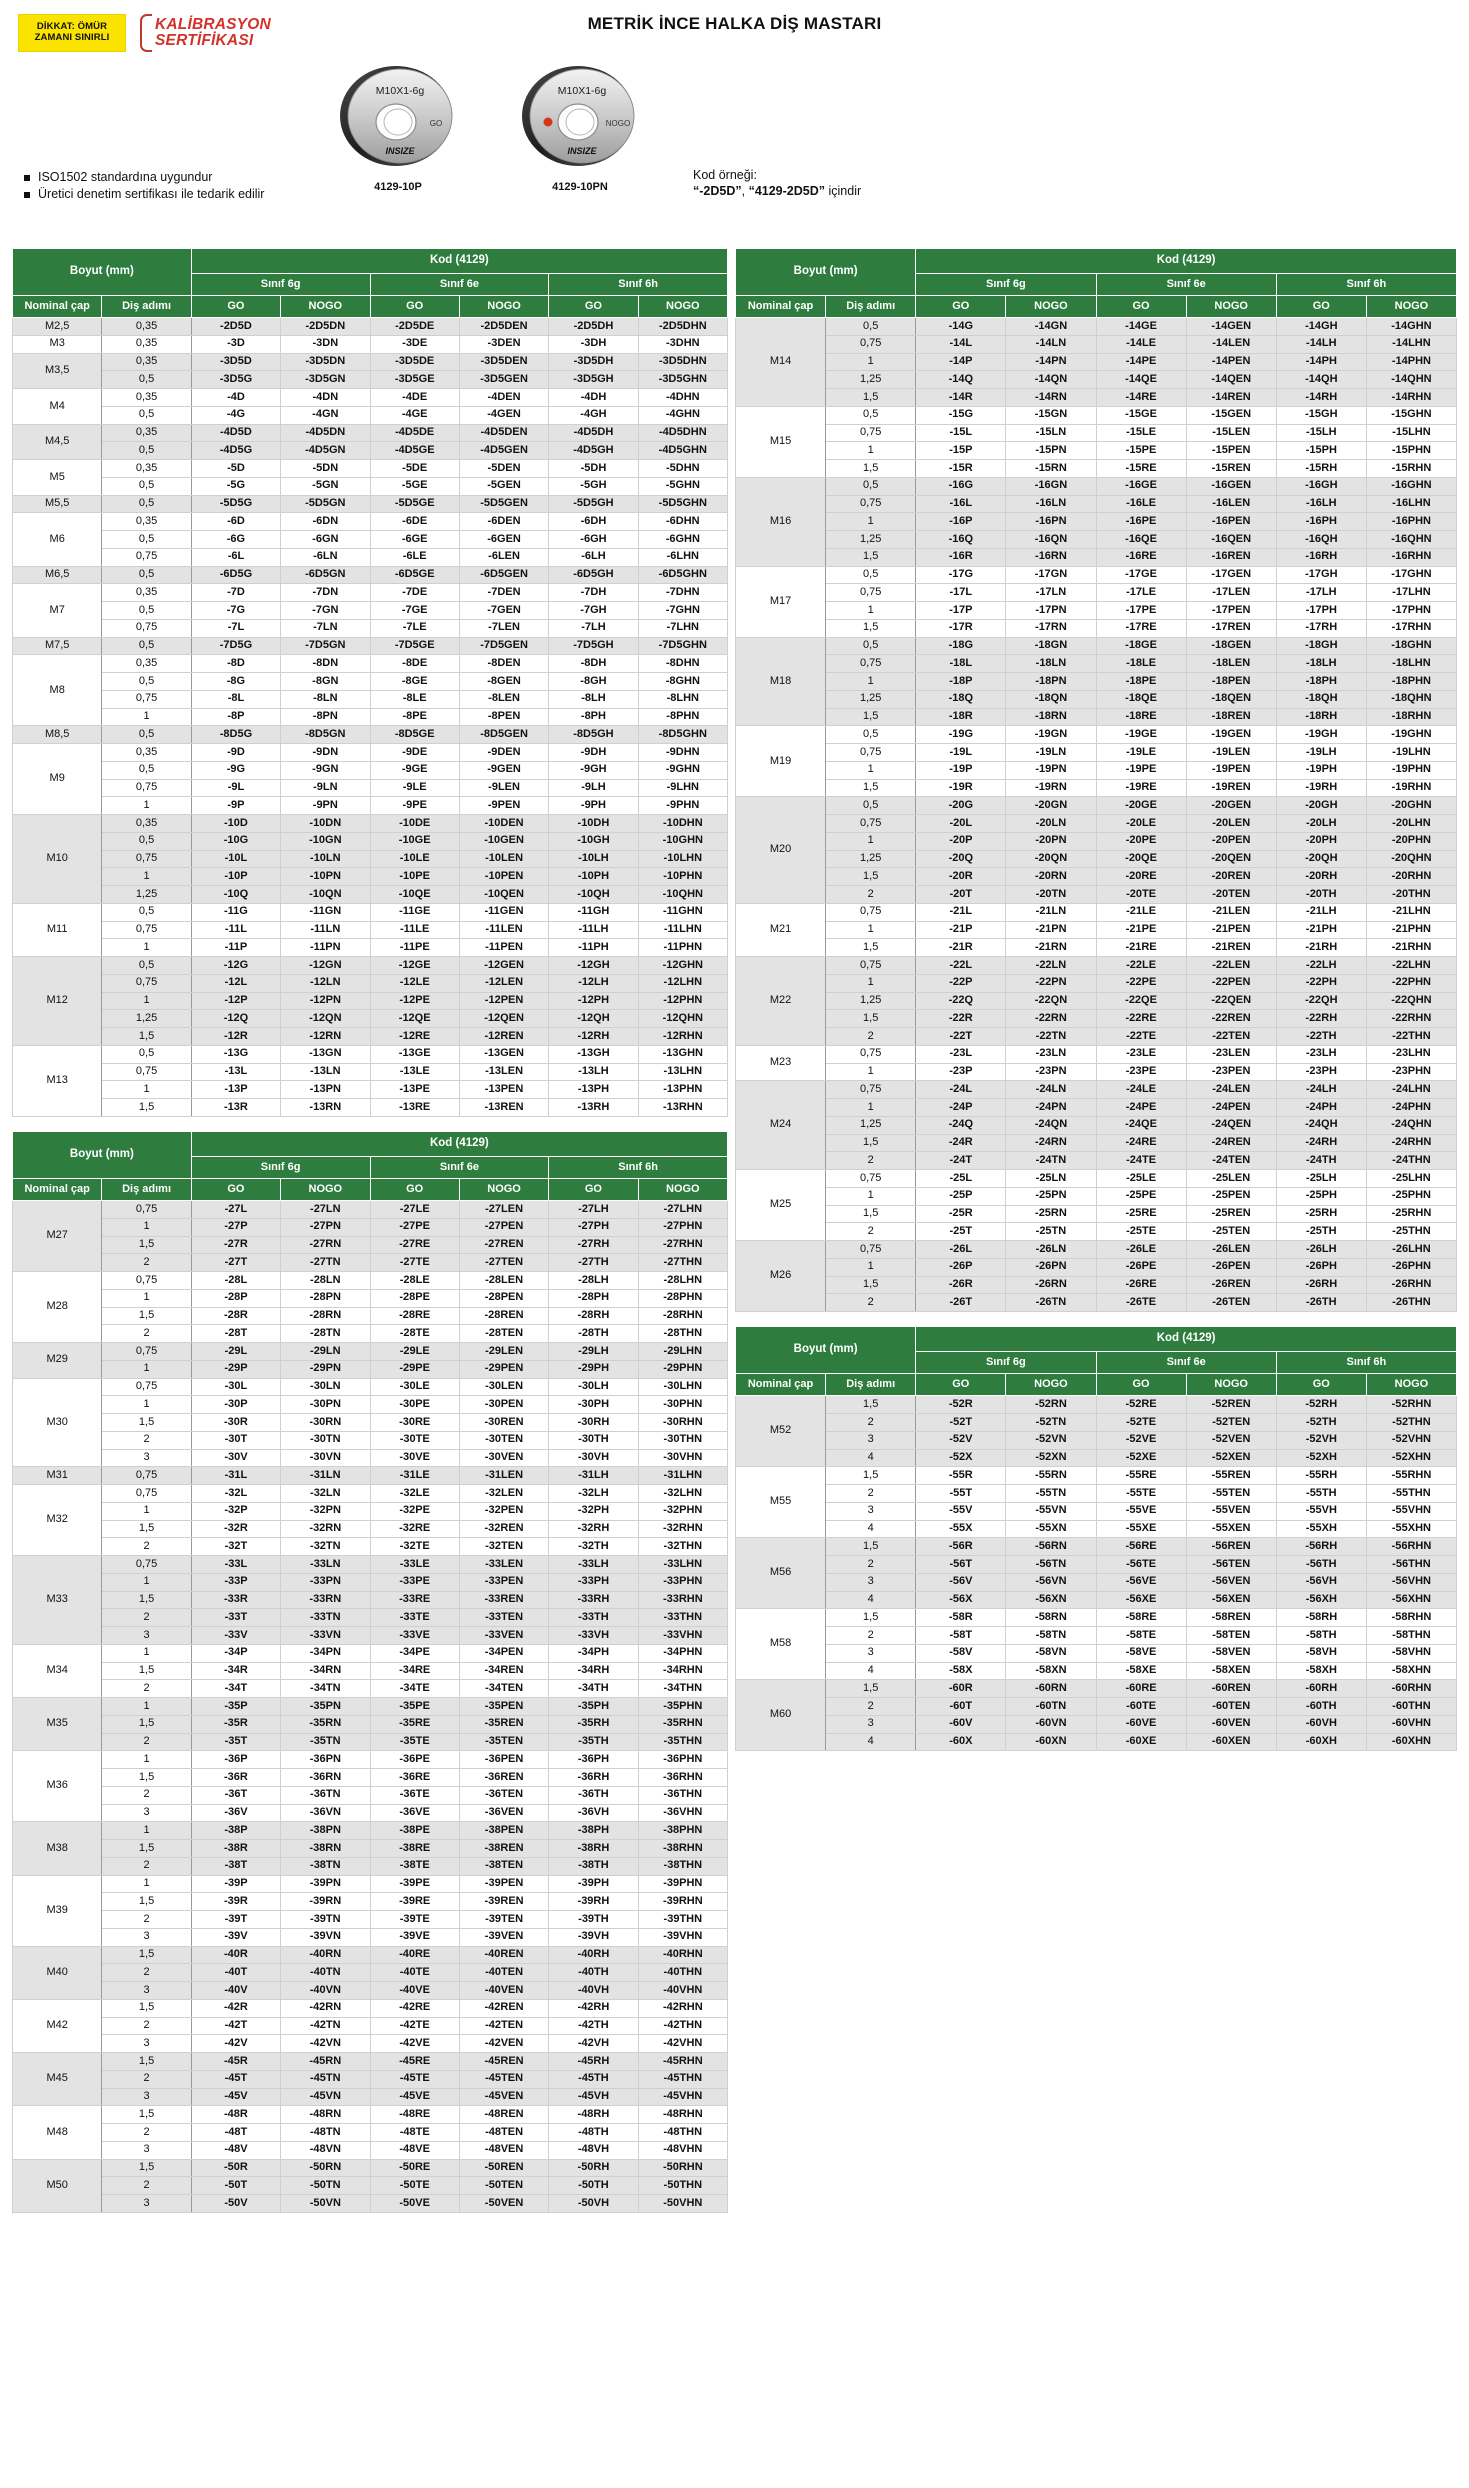  Describe the element at coordinates (414, 1245) in the screenshot. I see `cell-go-6e: -27RE` at that location.